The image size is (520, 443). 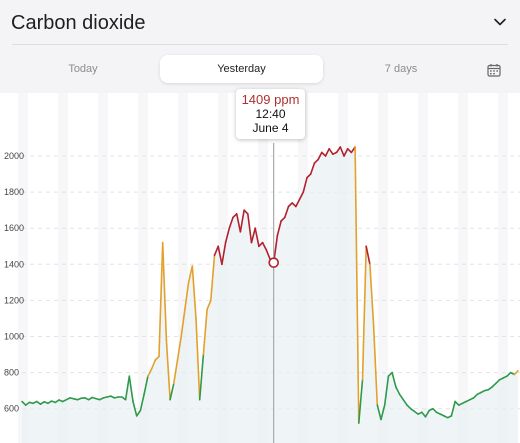 I want to click on tooltip-time: 12:40, so click(x=270, y=114).